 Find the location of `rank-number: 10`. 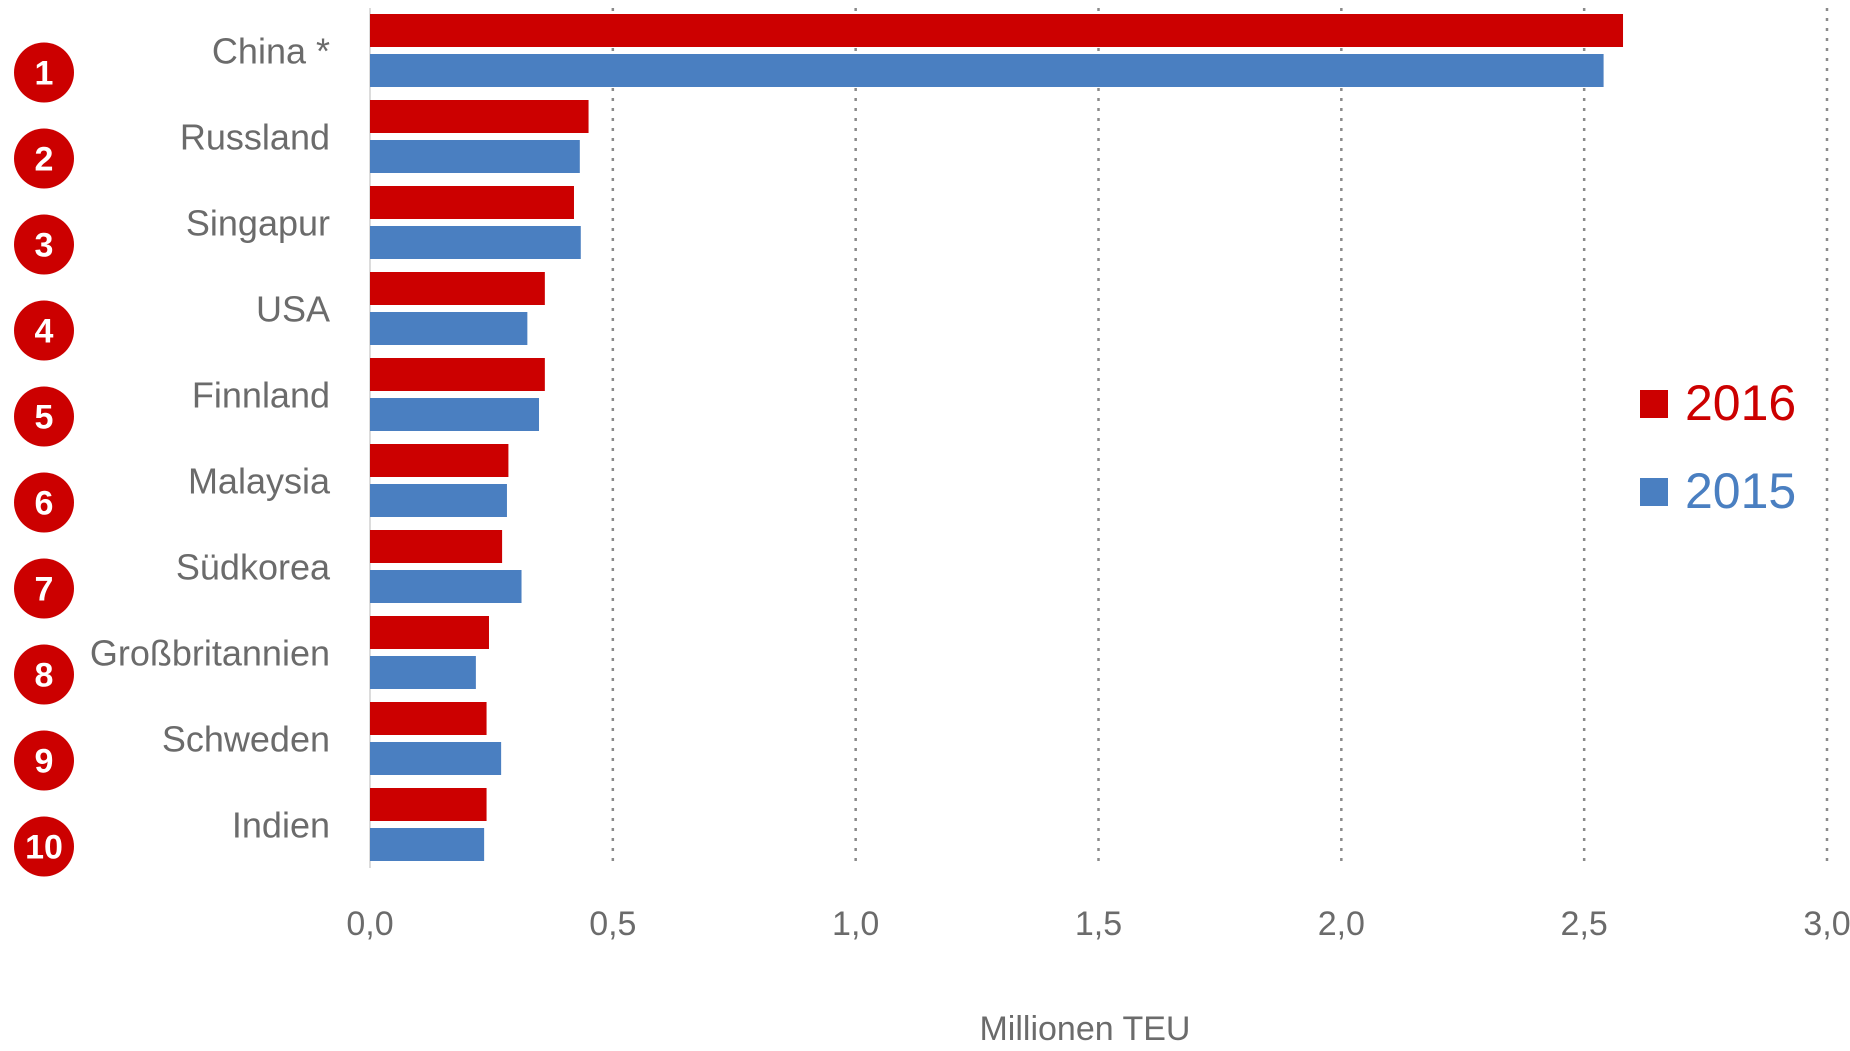

rank-number: 10 is located at coordinates (44, 848).